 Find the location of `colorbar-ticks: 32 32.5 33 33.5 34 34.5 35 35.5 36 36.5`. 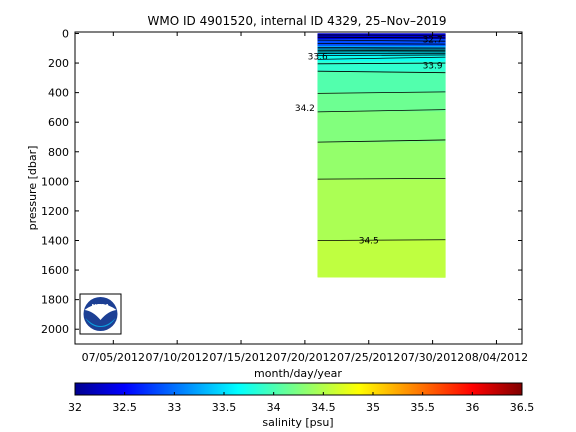

colorbar-ticks: 32 32.5 33 33.5 34 34.5 35 35.5 36 36.5 is located at coordinates (301, 403).